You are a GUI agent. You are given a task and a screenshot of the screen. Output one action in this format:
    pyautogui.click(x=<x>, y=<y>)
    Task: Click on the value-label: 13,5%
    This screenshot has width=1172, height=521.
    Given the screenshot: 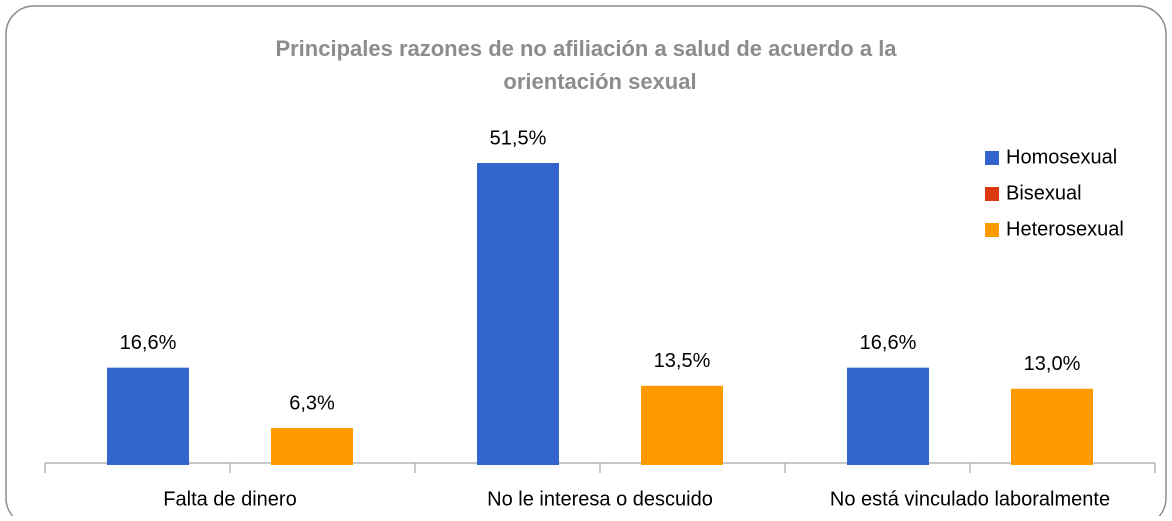 What is the action you would take?
    pyautogui.click(x=682, y=361)
    